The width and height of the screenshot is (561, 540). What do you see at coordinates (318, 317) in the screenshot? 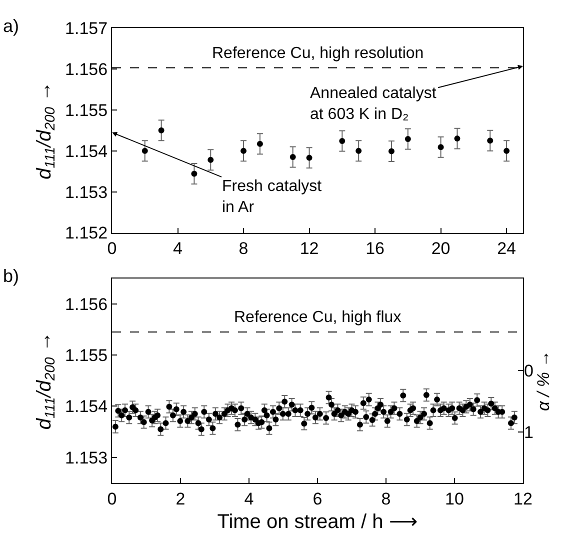
I see `ref-line-label: Reference Cu, high flux` at bounding box center [318, 317].